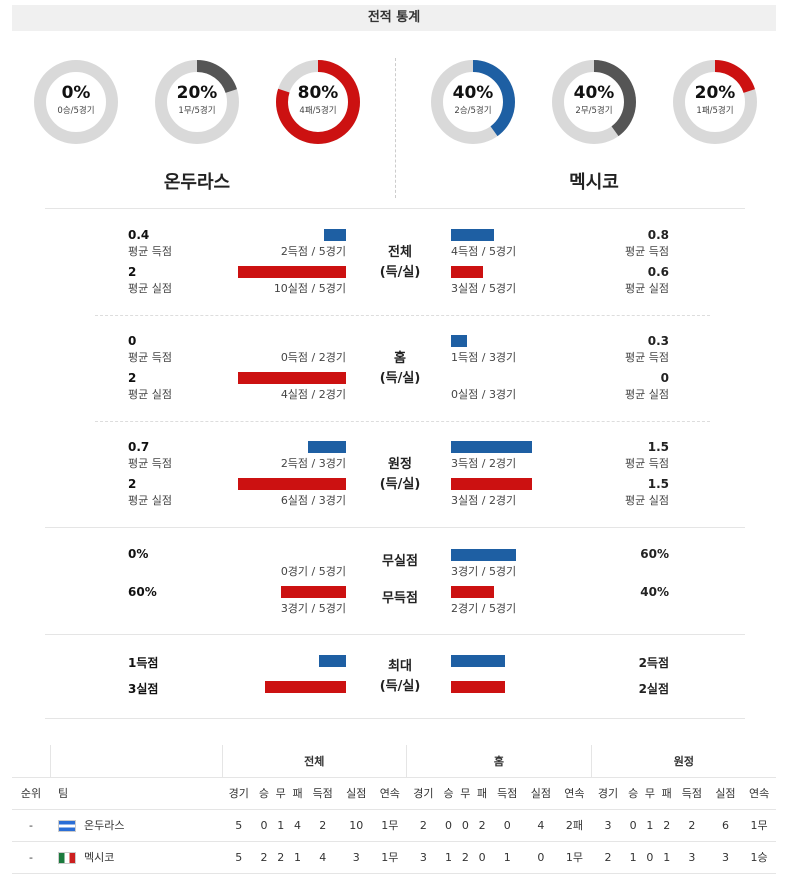  What do you see at coordinates (315, 761) in the screenshot?
I see `group-total: 전체` at bounding box center [315, 761].